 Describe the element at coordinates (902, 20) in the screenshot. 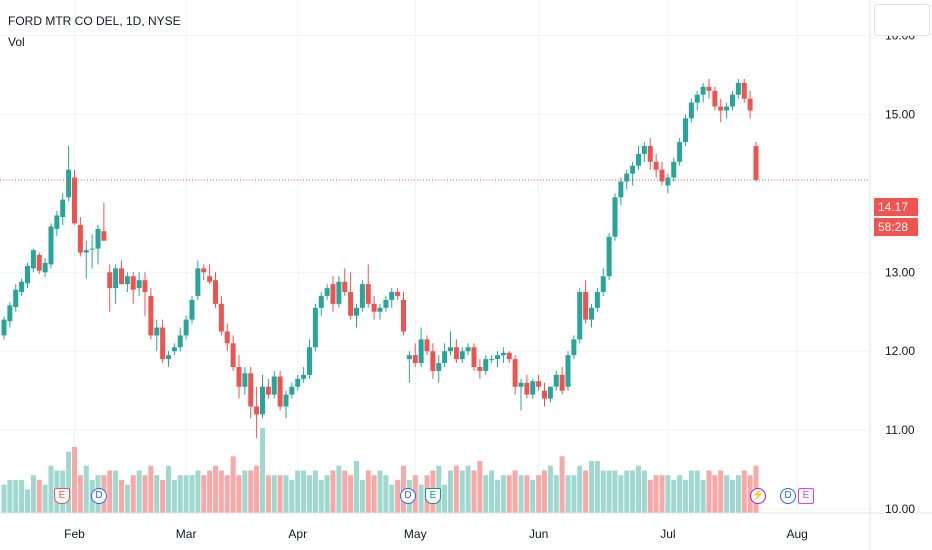

I see `price-axis-settings-button` at that location.